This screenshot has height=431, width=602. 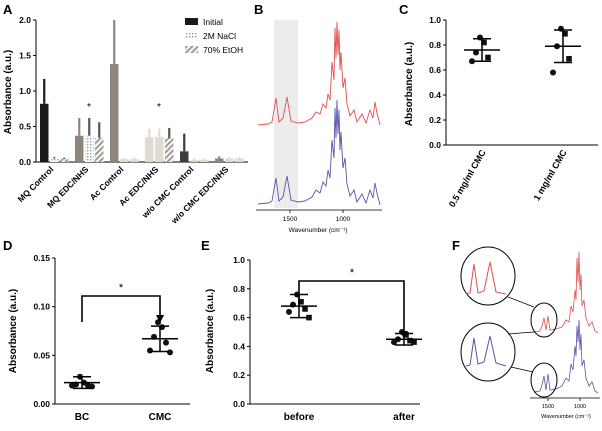 What do you see at coordinates (467, 178) in the screenshot?
I see `c-x-tick-label-0-5-mg-ml-cmc: 0.5 mg/ml CMC` at bounding box center [467, 178].